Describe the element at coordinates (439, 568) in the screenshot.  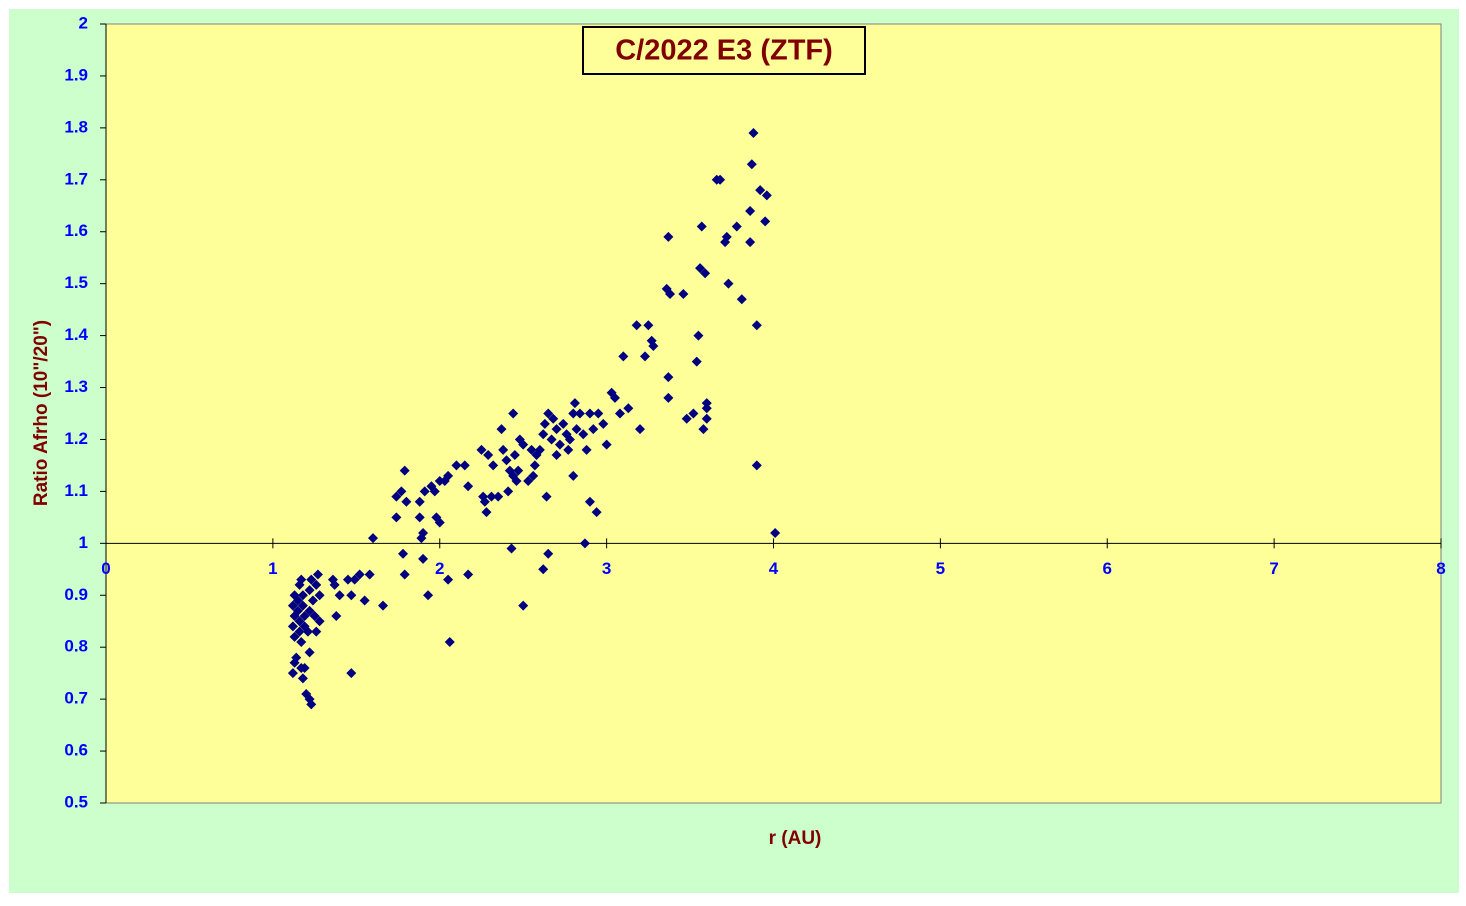
I see `x-tick-label: 2` at that location.